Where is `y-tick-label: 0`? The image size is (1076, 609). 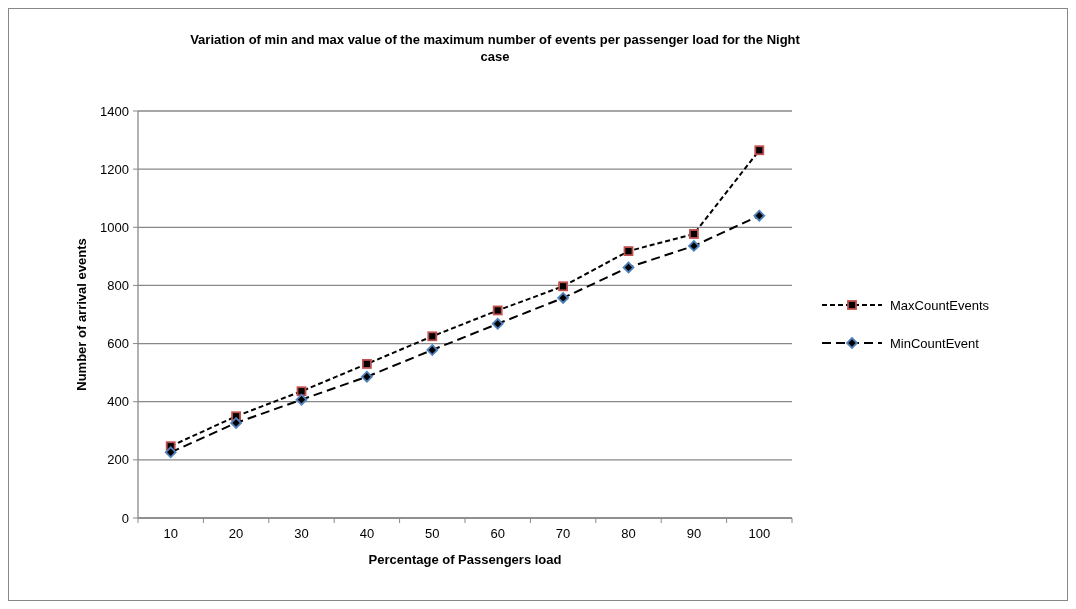
y-tick-label: 0 is located at coordinates (125, 518).